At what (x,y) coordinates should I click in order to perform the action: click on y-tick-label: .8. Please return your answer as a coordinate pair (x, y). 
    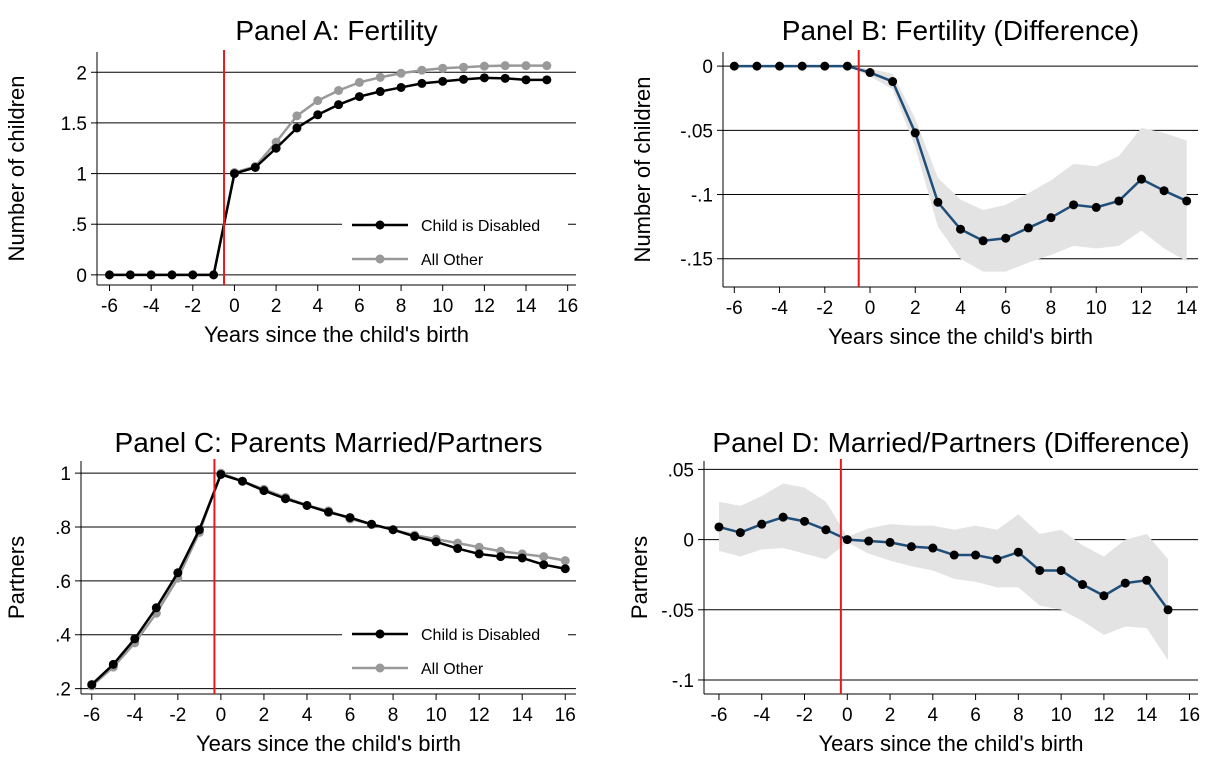
    Looking at the image, I should click on (63, 528).